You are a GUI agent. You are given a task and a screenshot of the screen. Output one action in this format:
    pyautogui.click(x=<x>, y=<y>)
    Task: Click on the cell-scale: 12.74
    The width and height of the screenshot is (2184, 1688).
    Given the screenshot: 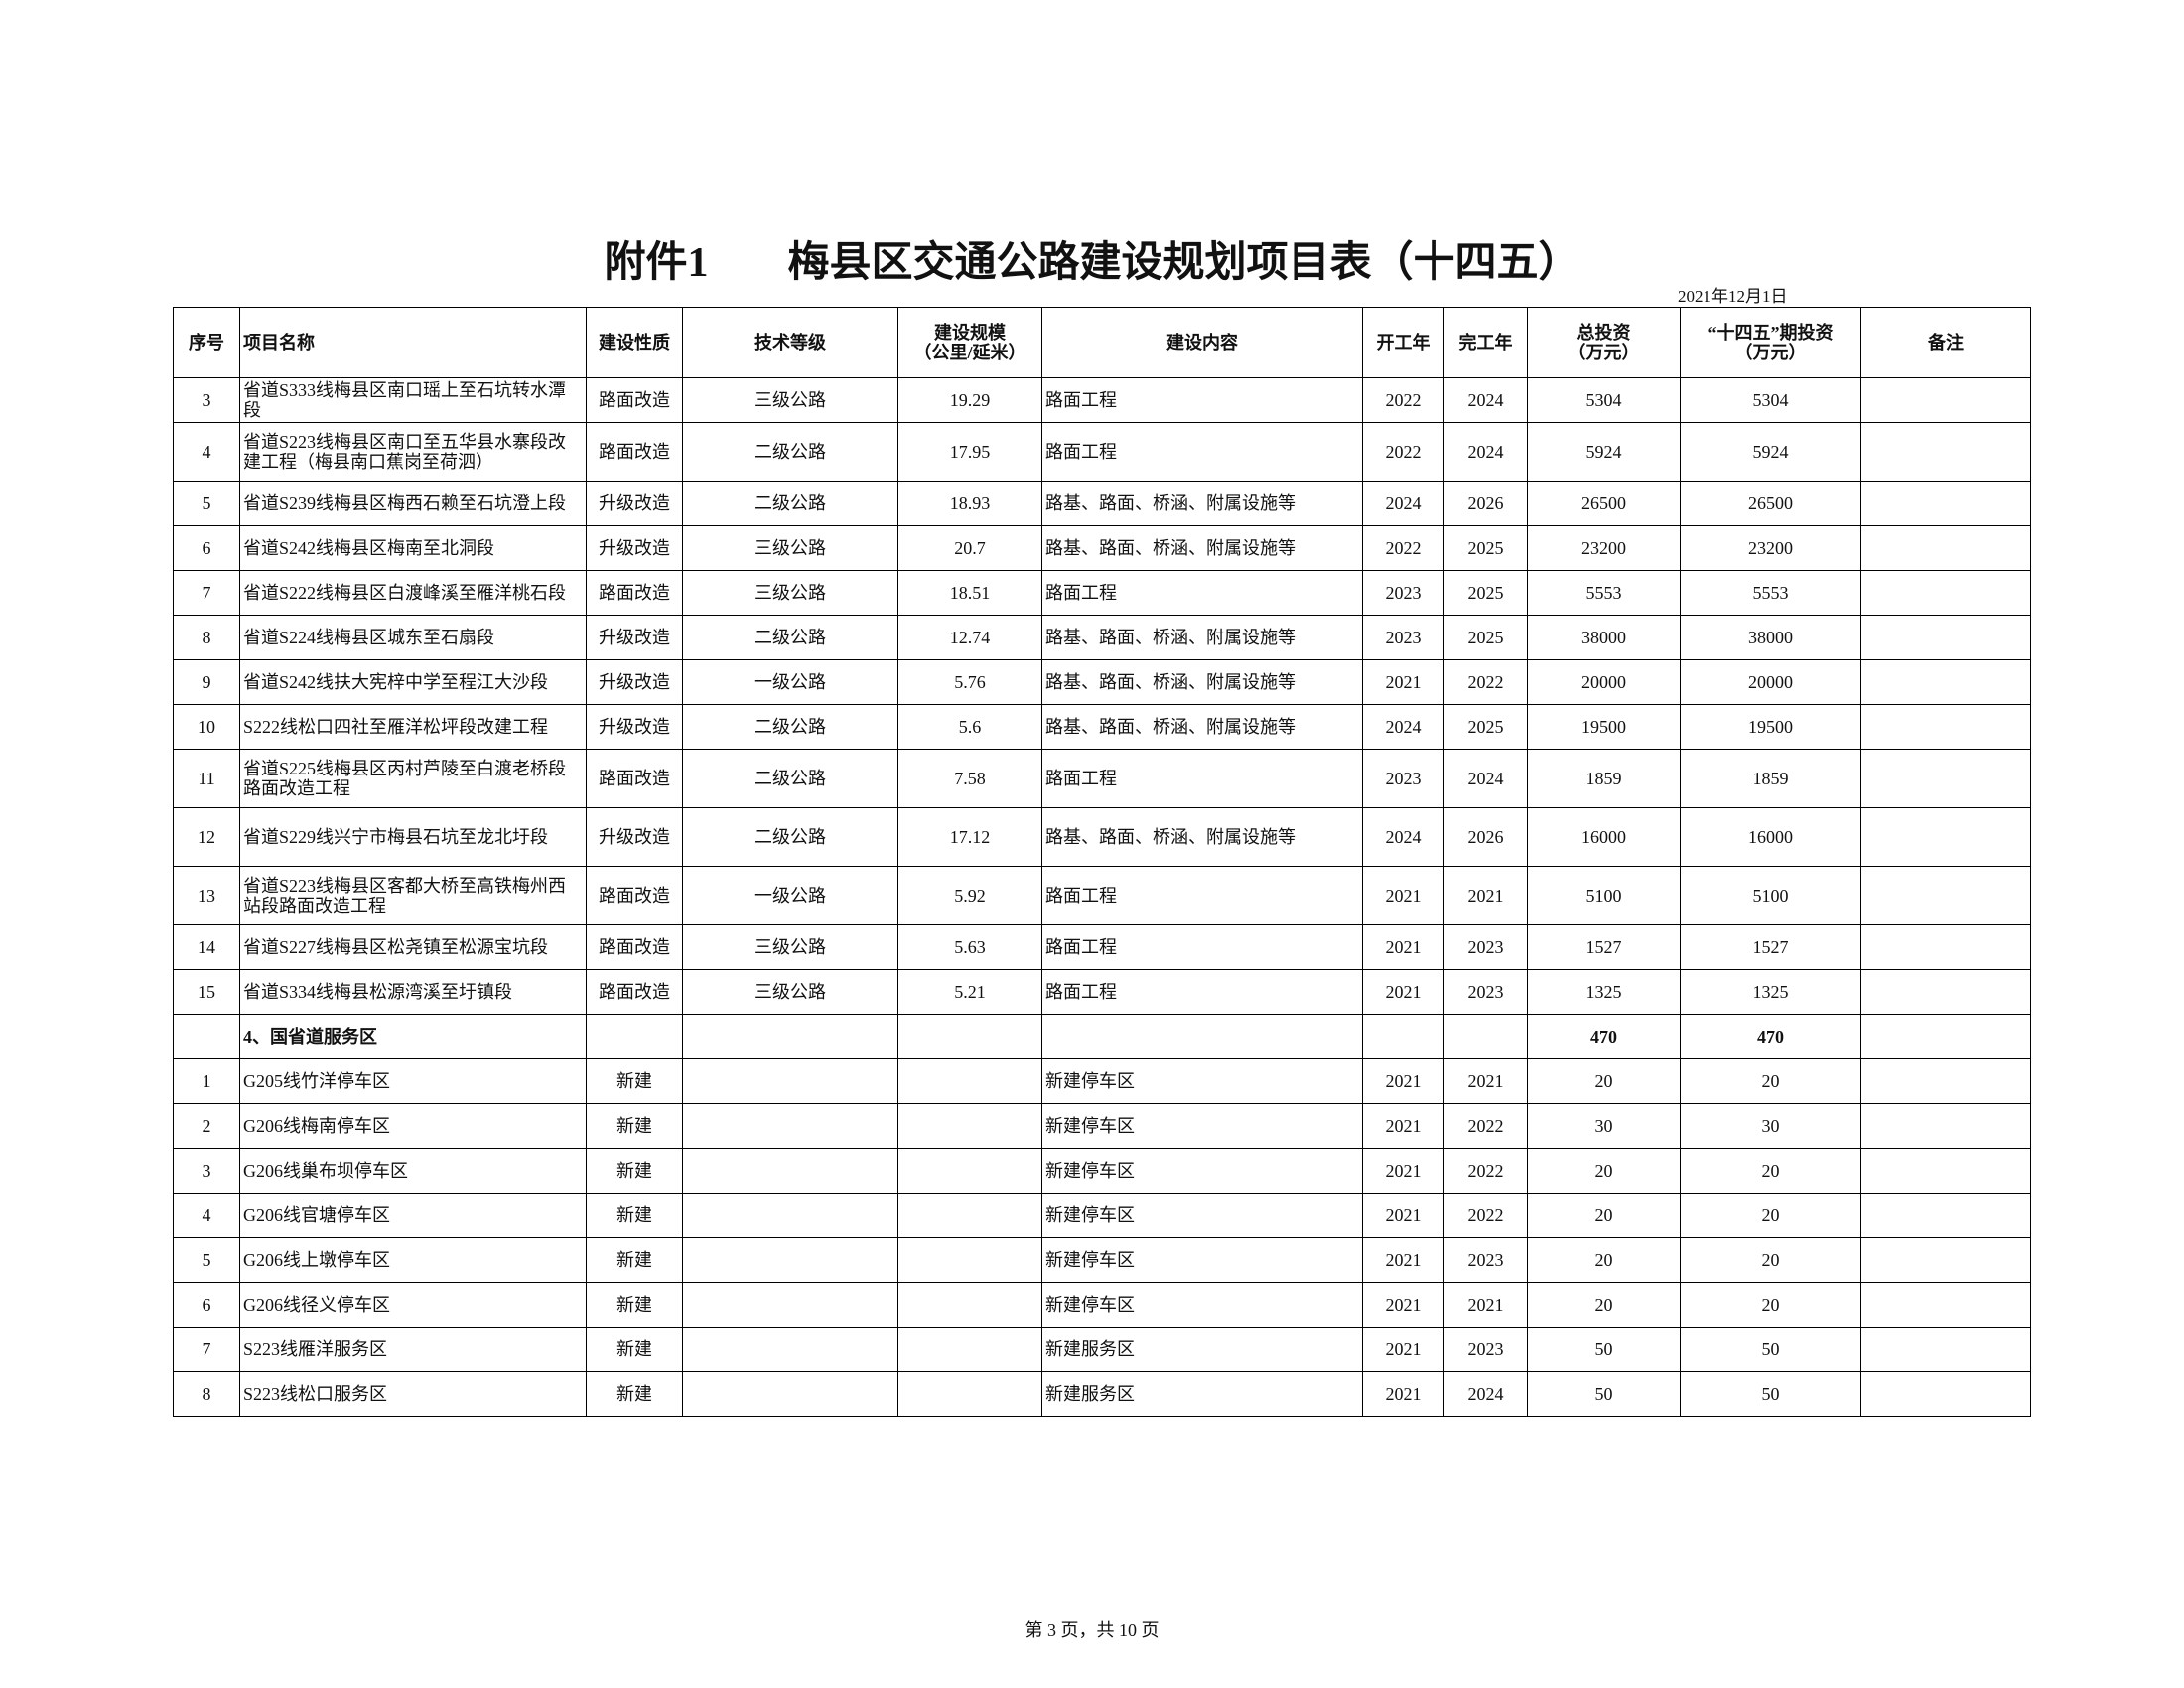 What is the action you would take?
    pyautogui.click(x=969, y=637)
    